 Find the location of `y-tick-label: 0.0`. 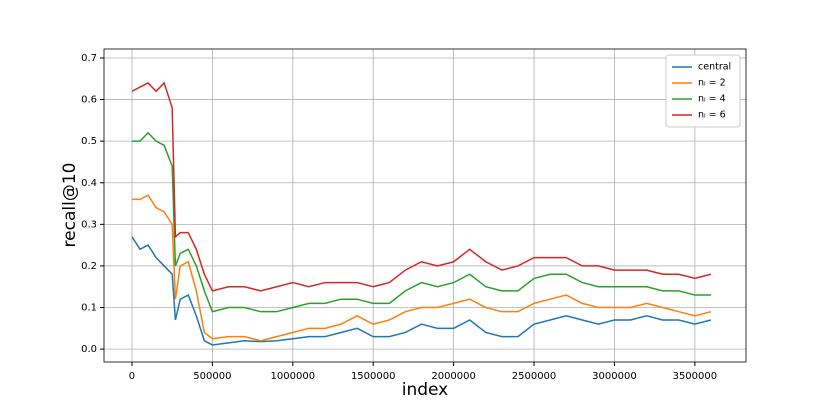

y-tick-label: 0.0 is located at coordinates (89, 349).